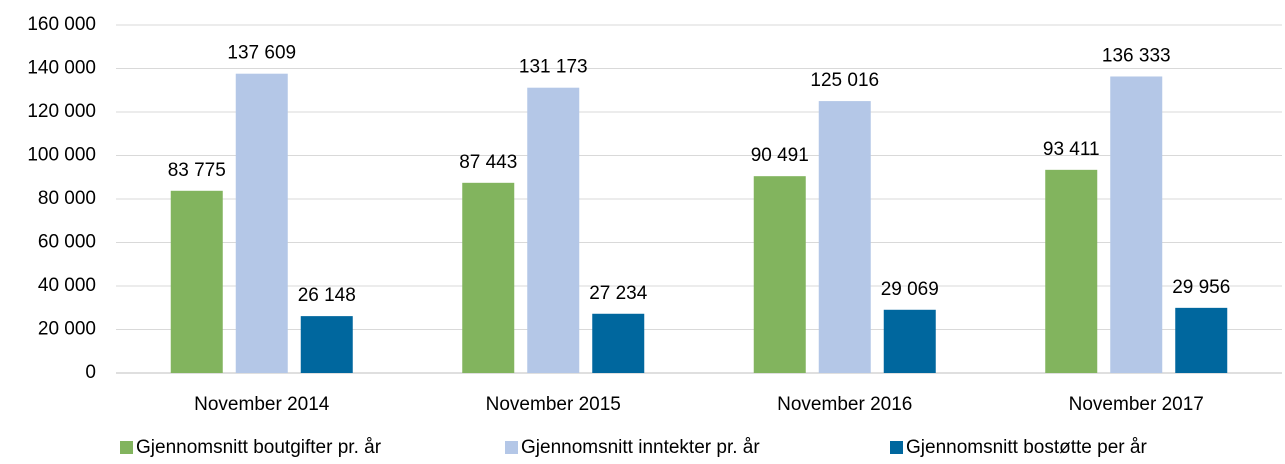 The image size is (1285, 464). Describe the element at coordinates (67, 285) in the screenshot. I see `y-tick-label: 40 000` at that location.